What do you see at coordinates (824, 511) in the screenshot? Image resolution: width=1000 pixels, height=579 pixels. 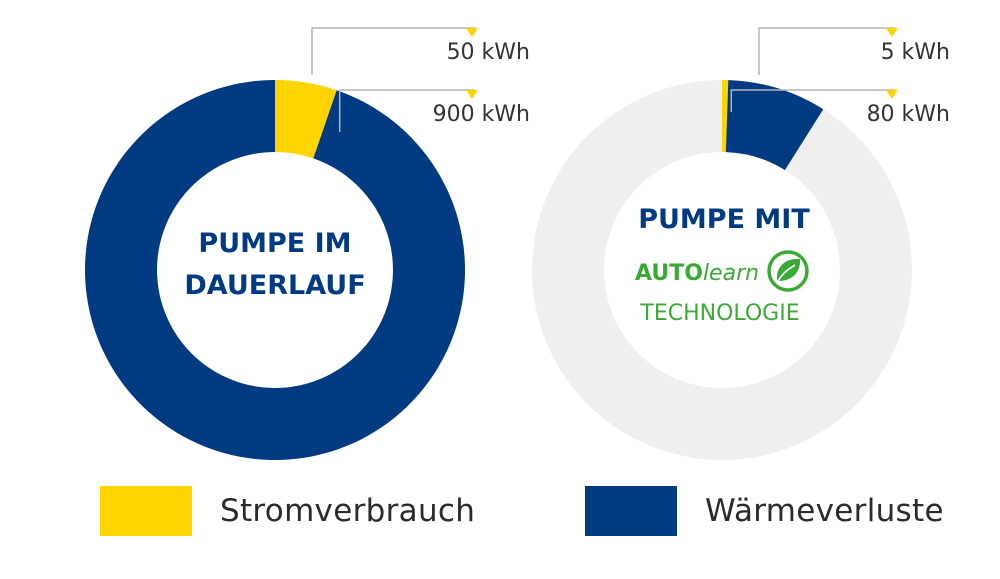 I see `legend-label-waerme: Wärmeverluste` at bounding box center [824, 511].